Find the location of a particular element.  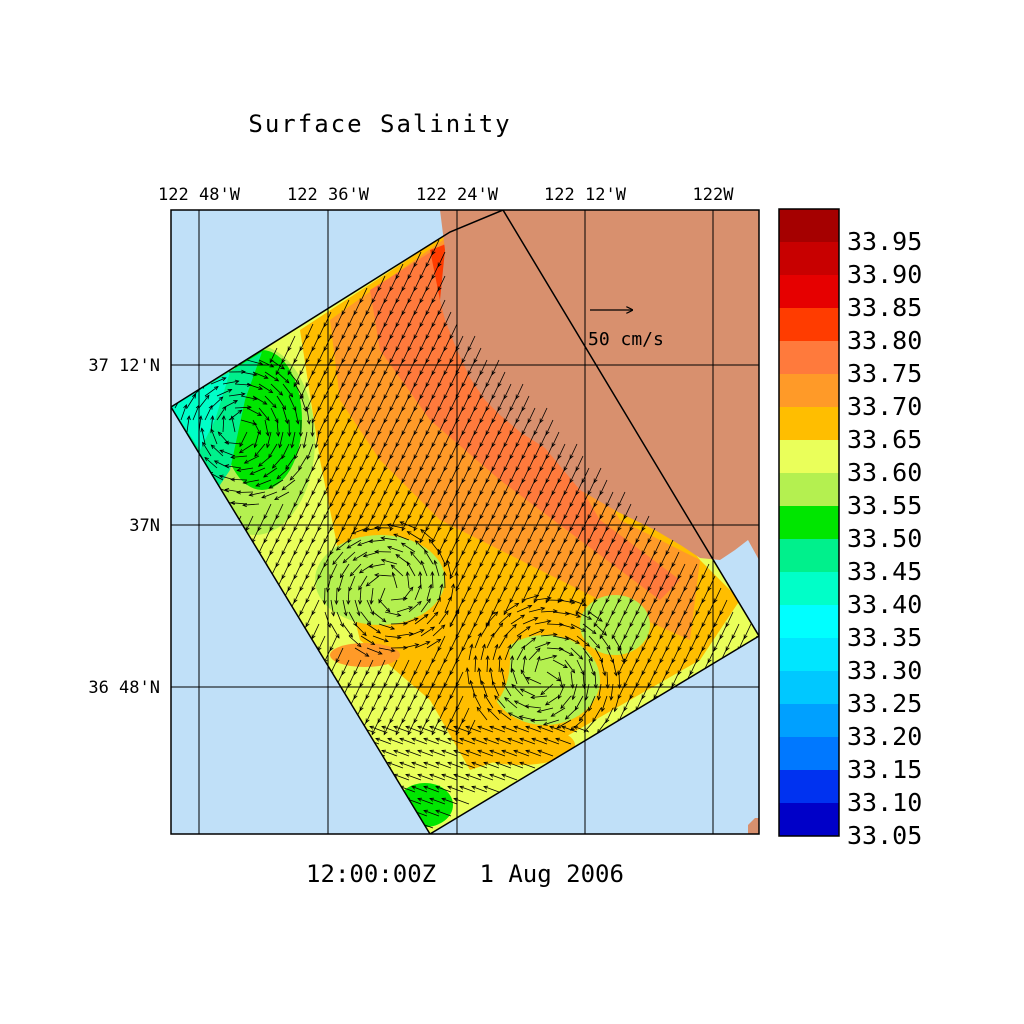

lon-tick-label: 122 36'W is located at coordinates (328, 195).